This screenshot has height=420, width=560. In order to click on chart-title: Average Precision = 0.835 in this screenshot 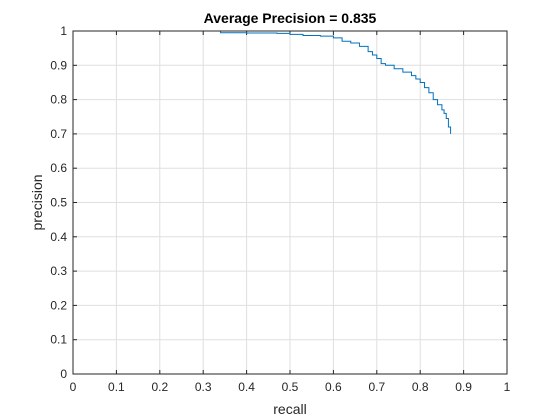, I will do `click(290, 18)`.